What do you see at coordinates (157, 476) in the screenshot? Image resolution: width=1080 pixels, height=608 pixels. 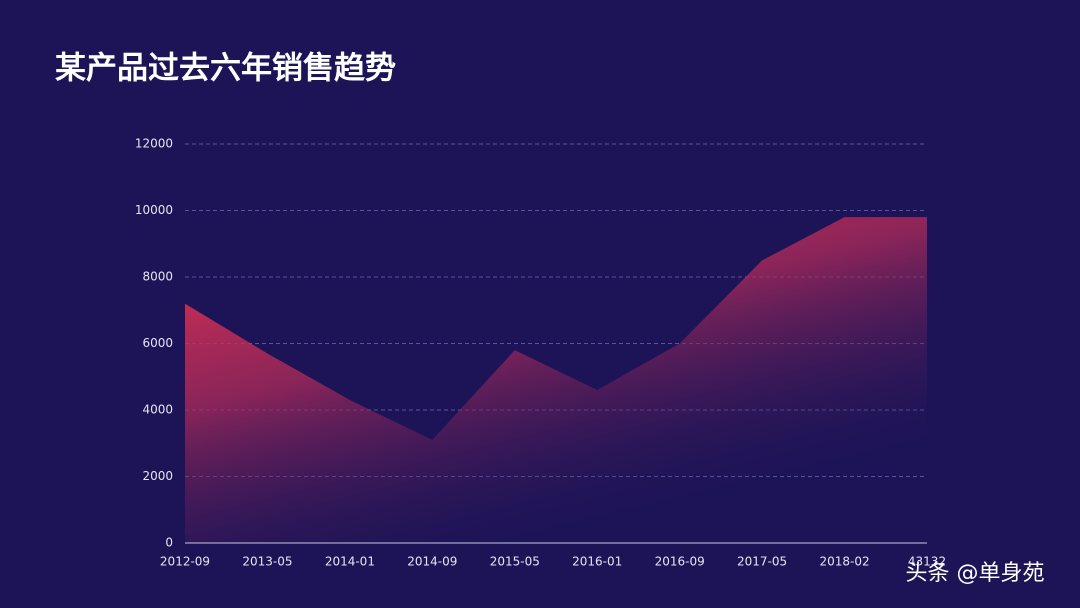 I see `y-tick-label: 2000` at bounding box center [157, 476].